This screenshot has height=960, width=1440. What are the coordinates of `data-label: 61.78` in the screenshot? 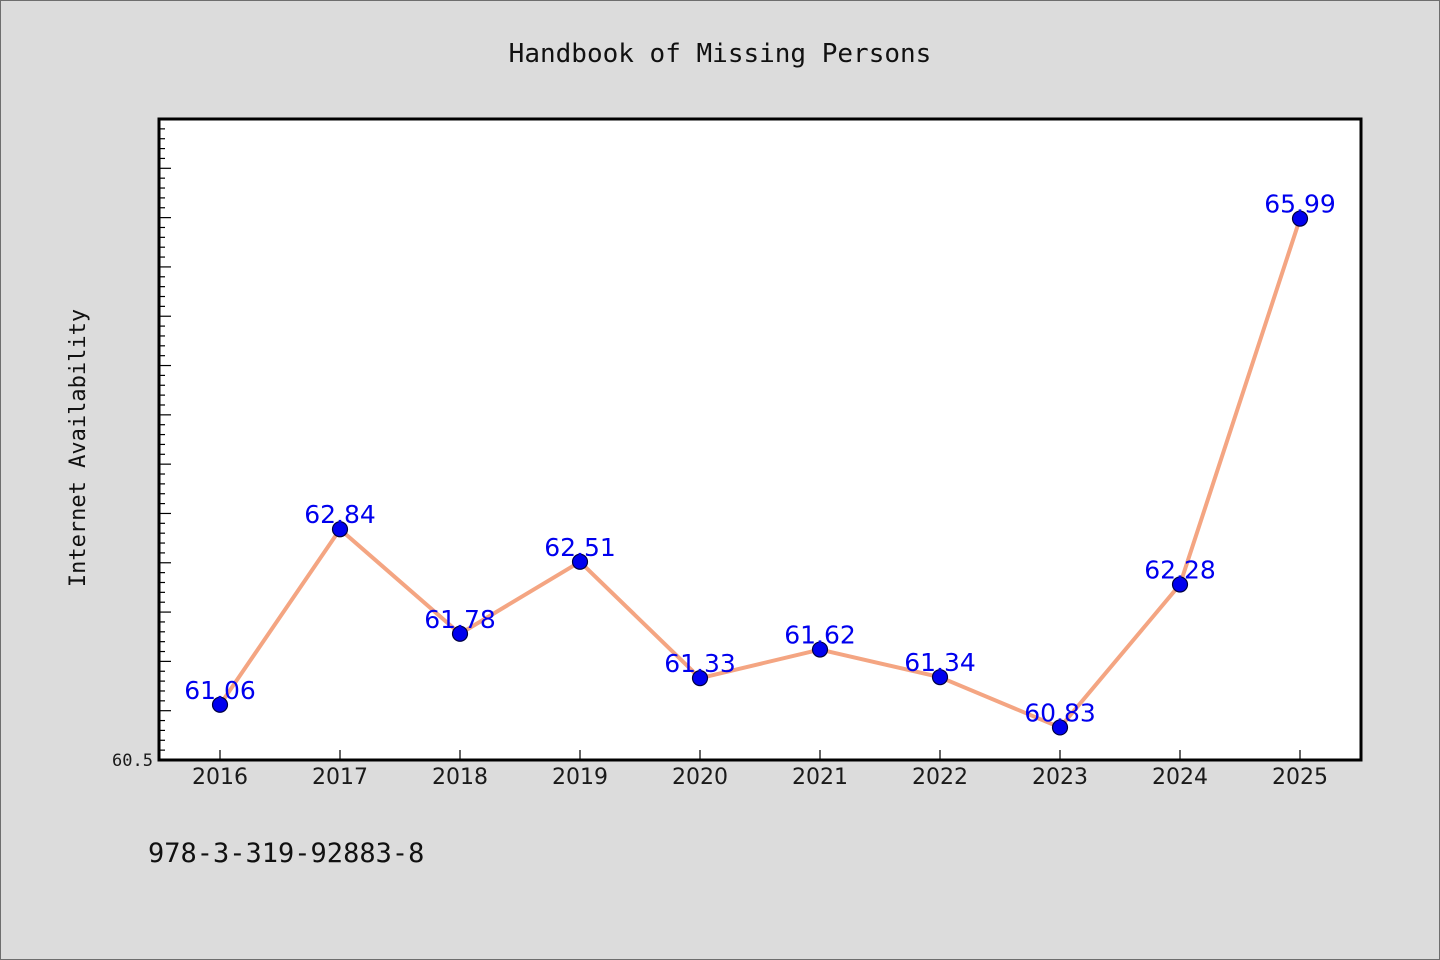 It's located at (460, 619).